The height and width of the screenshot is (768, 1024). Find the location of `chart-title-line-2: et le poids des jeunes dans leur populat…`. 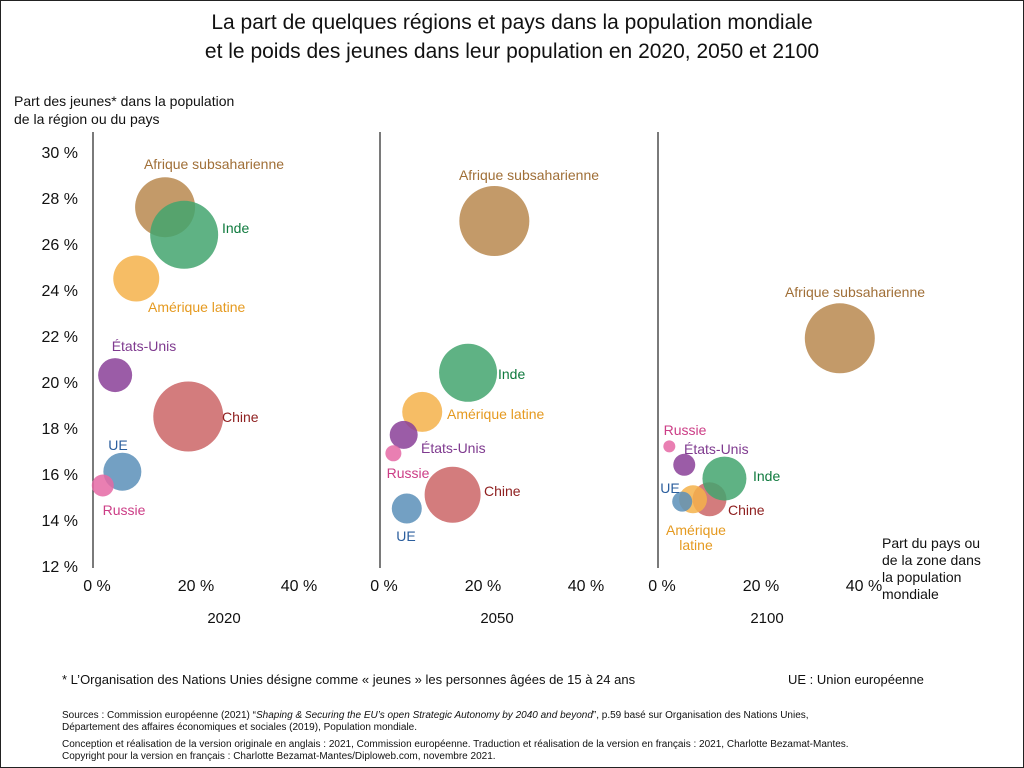

chart-title-line-2: et le poids des jeunes dans leur populat… is located at coordinates (512, 51).